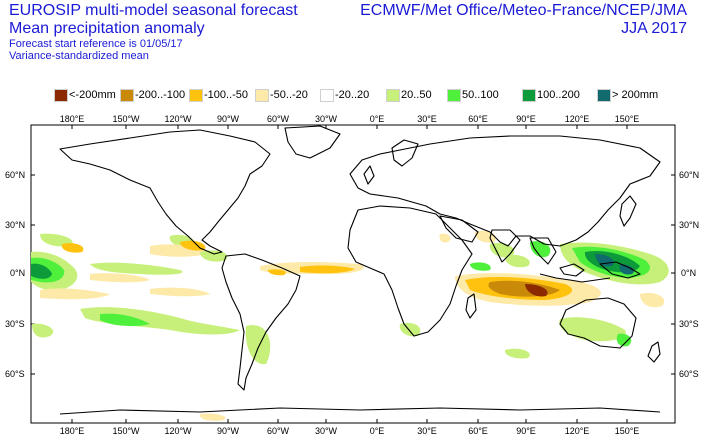  Describe the element at coordinates (153, 10) in the screenshot. I see `map-title: EUROSIP multi-model seasonal forecast` at that location.